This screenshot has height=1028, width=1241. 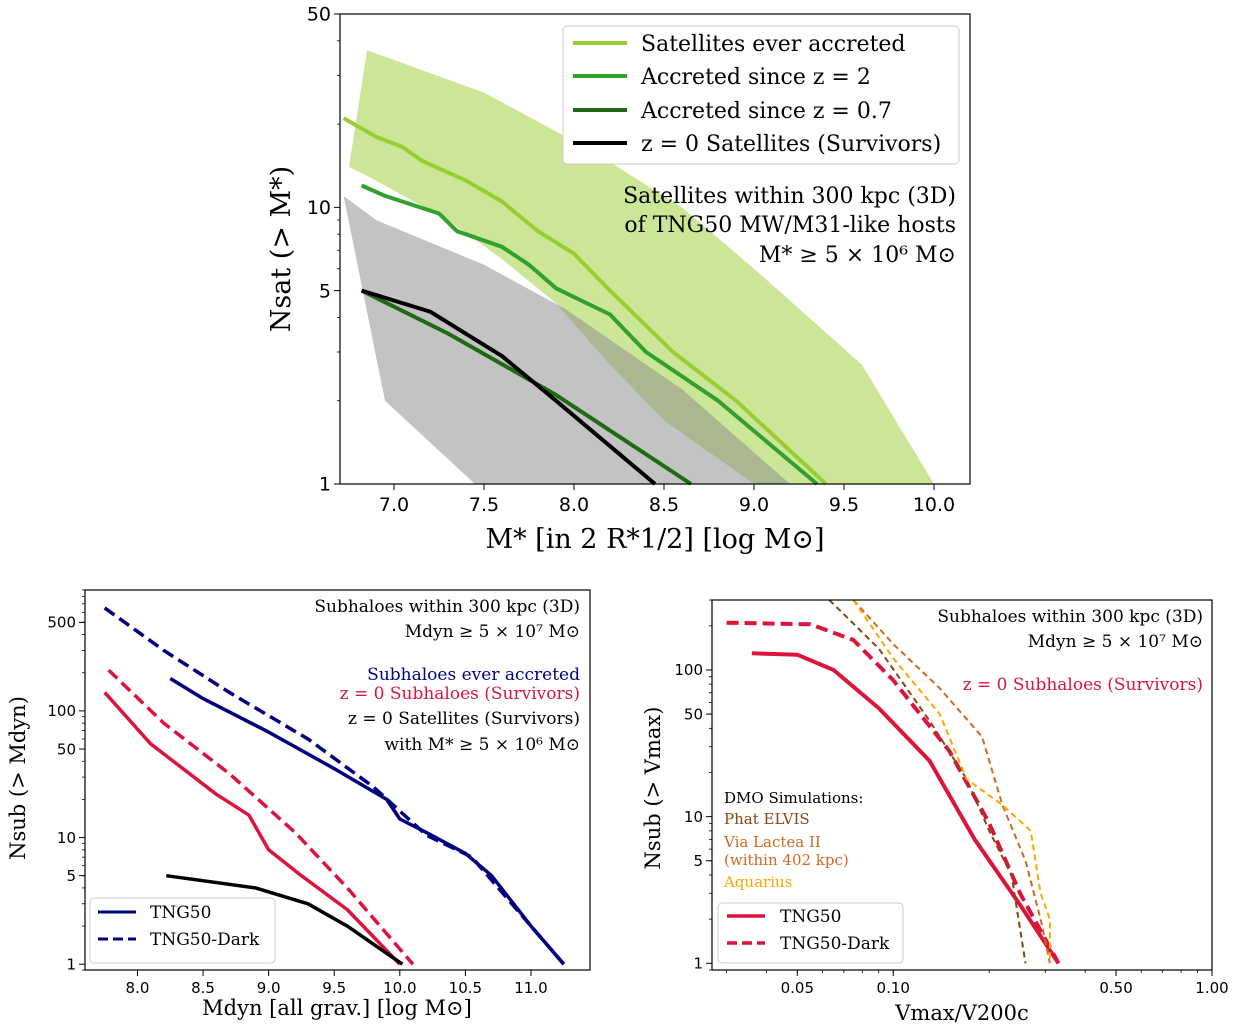 What do you see at coordinates (61, 623) in the screenshot?
I see `y-tick-label: 500` at bounding box center [61, 623].